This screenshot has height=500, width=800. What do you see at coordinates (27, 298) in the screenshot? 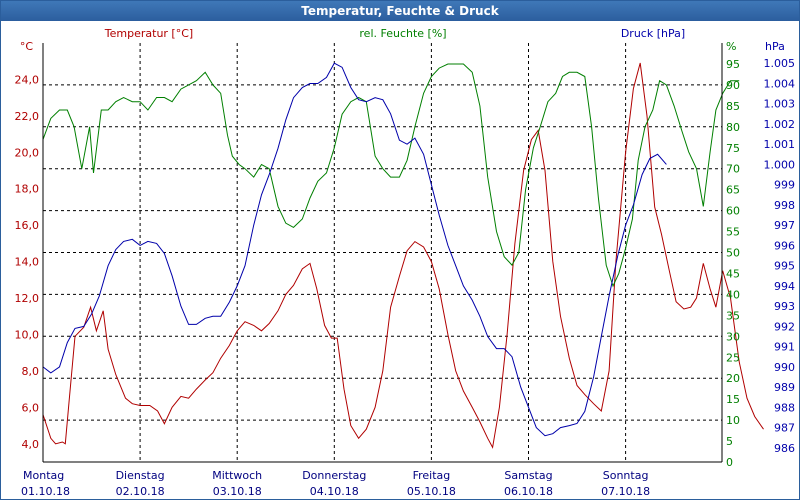
I see `tick-label-temperature: 12,0` at bounding box center [27, 298].